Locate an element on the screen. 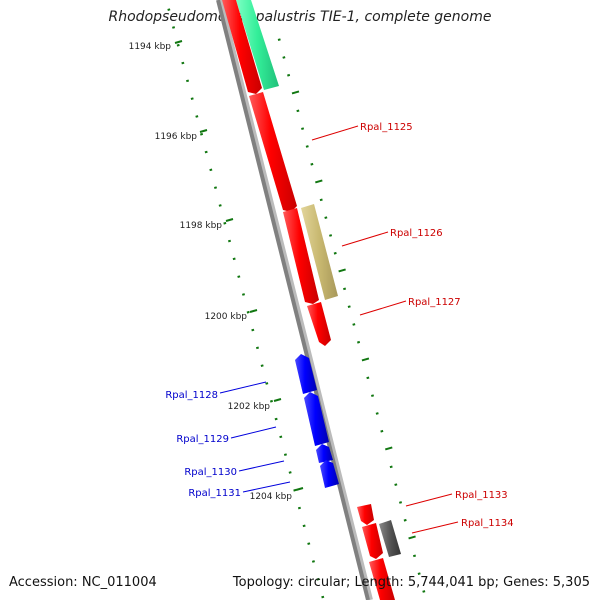  label-rpal-1134: Rpal_1134 is located at coordinates (487, 523).